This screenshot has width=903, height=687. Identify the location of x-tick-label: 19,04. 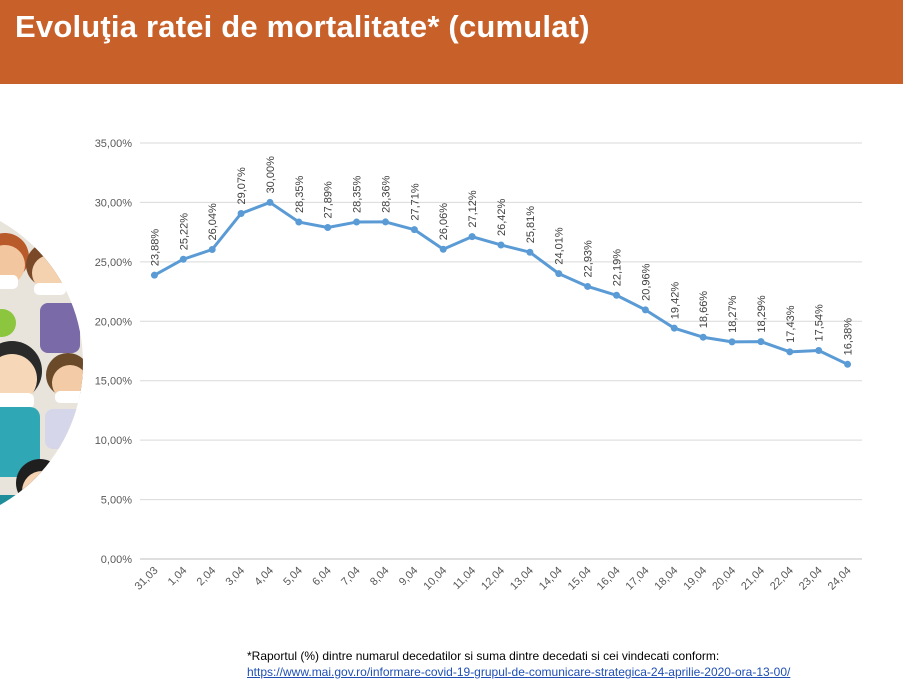
(695, 579).